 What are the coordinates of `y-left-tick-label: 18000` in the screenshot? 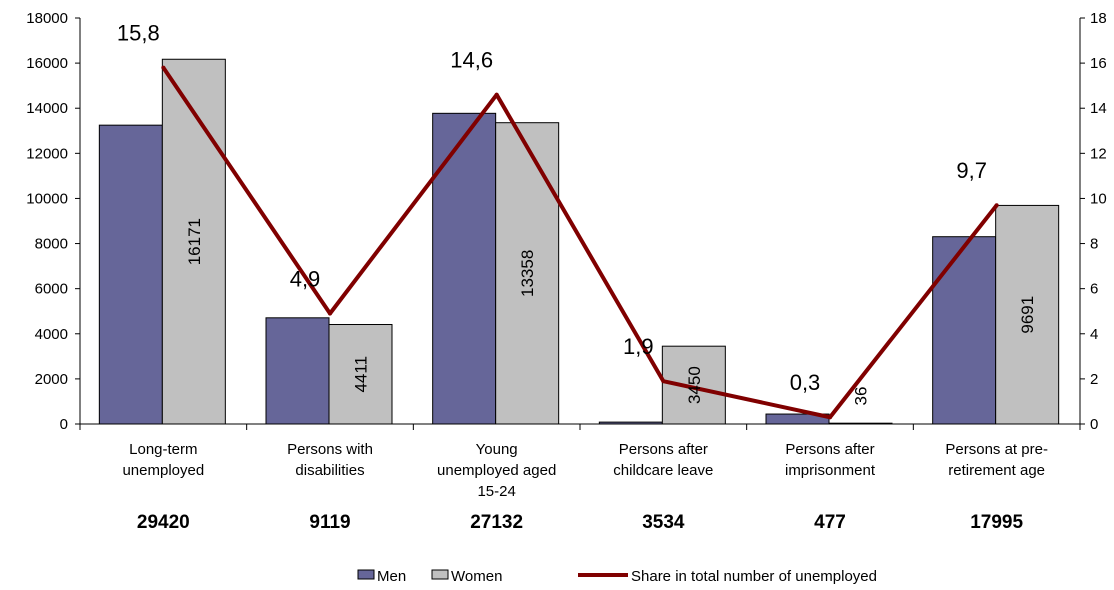 It's located at (47, 18).